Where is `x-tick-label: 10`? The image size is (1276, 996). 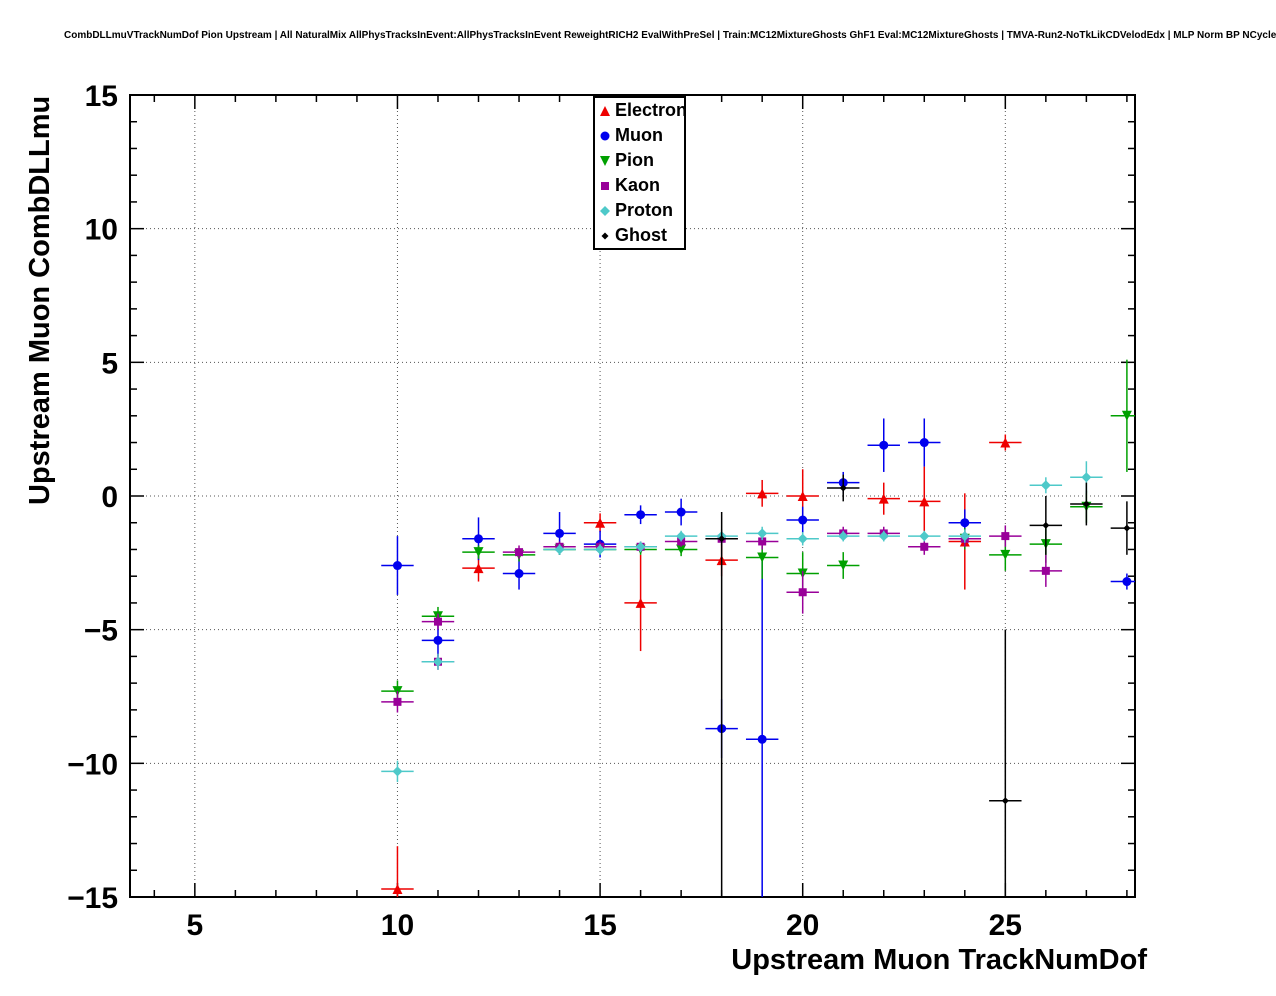
x-tick-label: 10 is located at coordinates (397, 925).